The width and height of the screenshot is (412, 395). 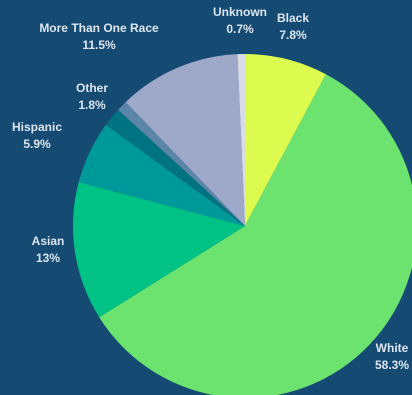 What do you see at coordinates (293, 26) in the screenshot?
I see `slice-label-black: Black 7.8%` at bounding box center [293, 26].